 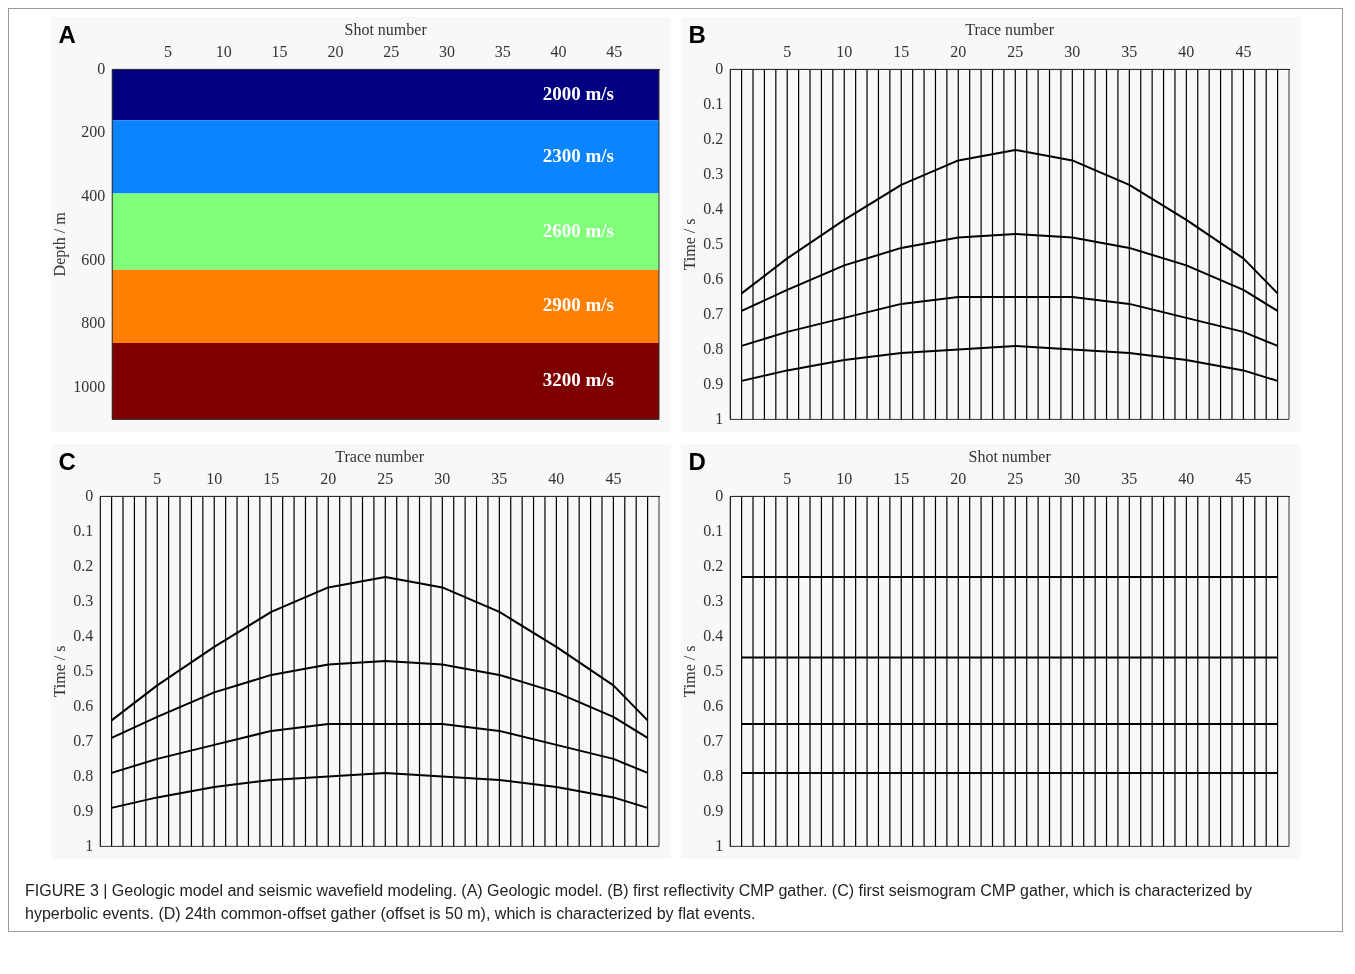 What do you see at coordinates (59, 244) in the screenshot?
I see `y-axis-title: Depth / m` at bounding box center [59, 244].